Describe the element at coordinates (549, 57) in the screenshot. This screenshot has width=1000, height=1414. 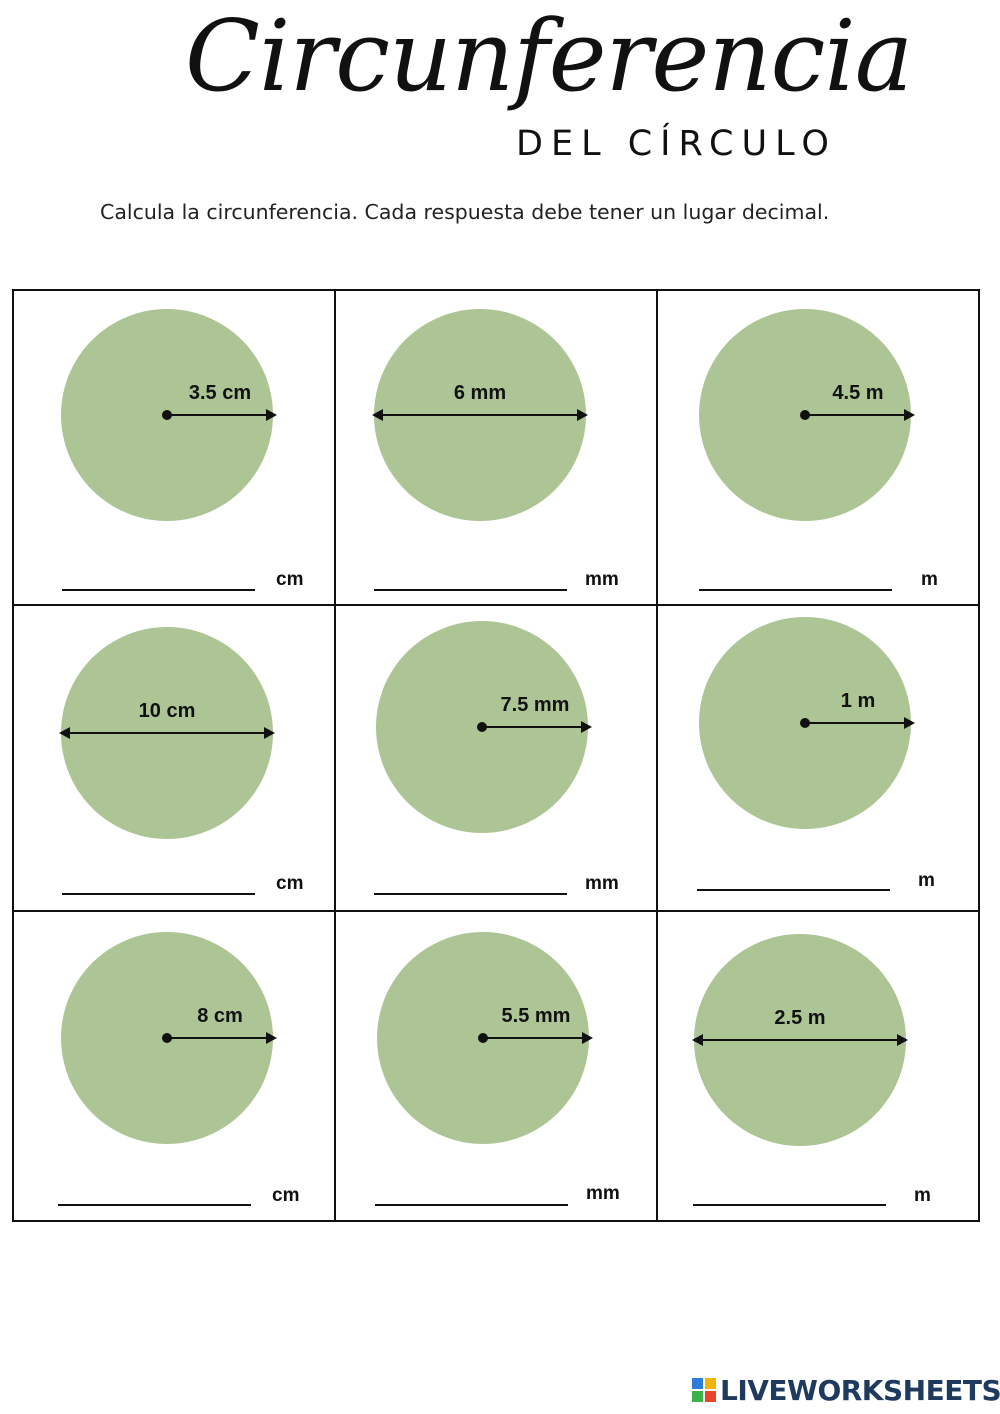
I see `page-title: Circunferencia` at that location.